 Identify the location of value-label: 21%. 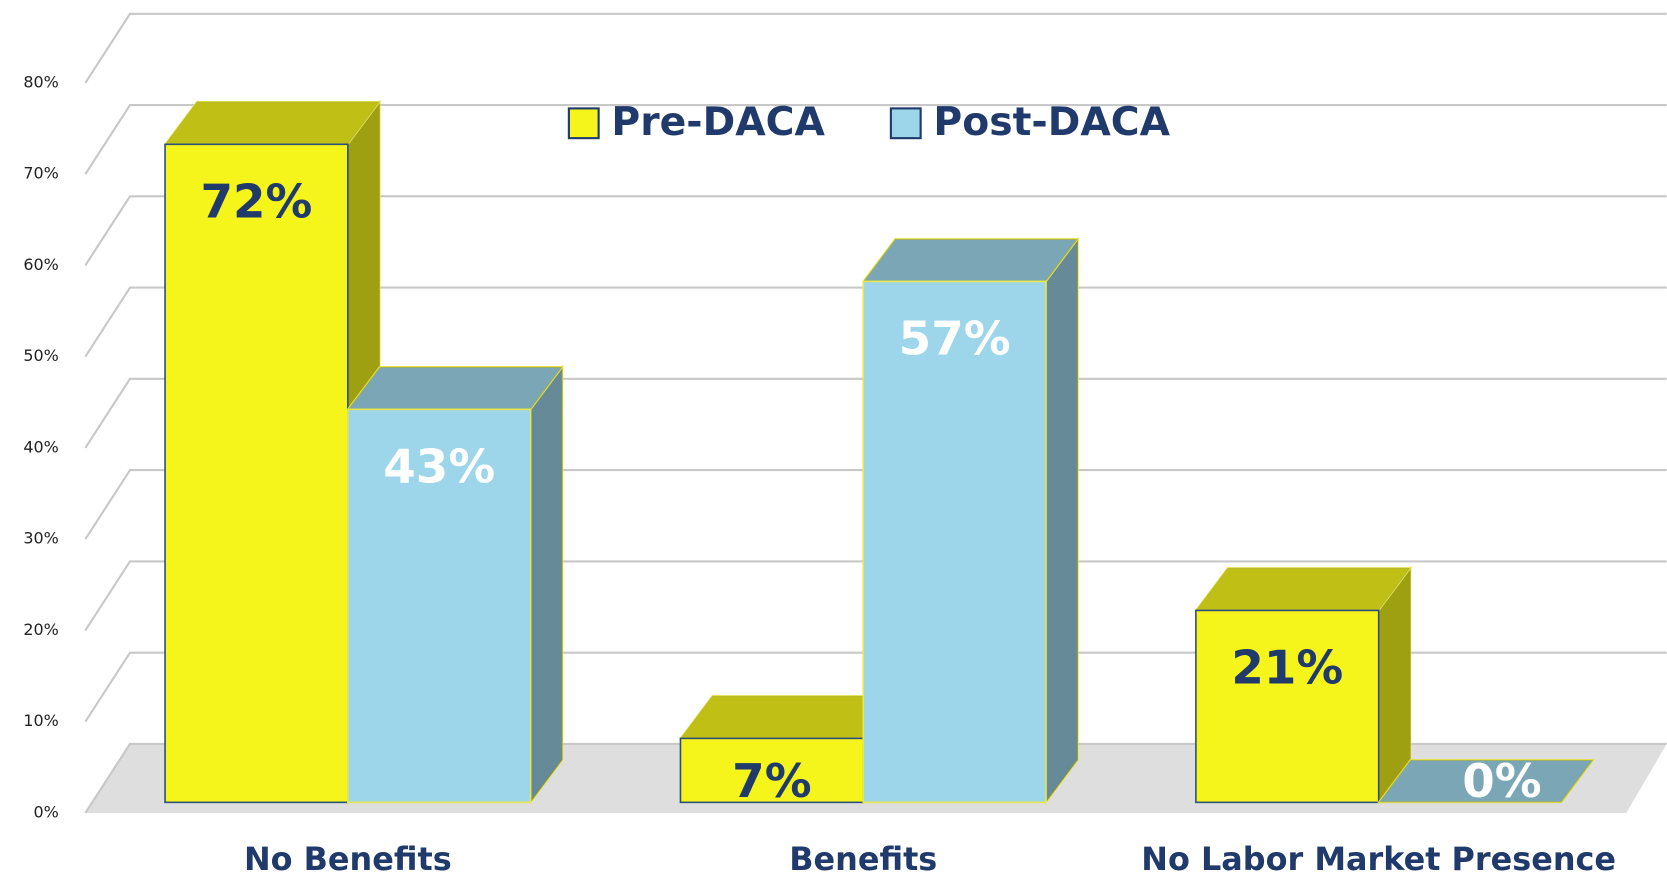
(1287, 669).